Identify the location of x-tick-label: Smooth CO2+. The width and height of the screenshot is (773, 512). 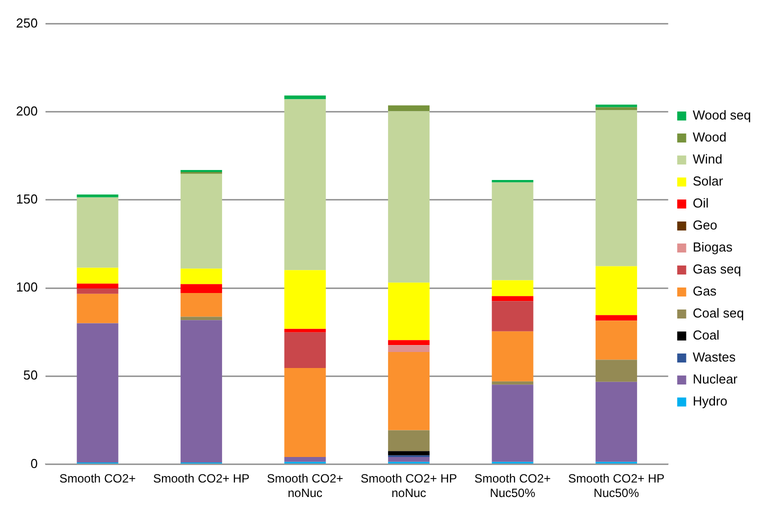
(97, 479).